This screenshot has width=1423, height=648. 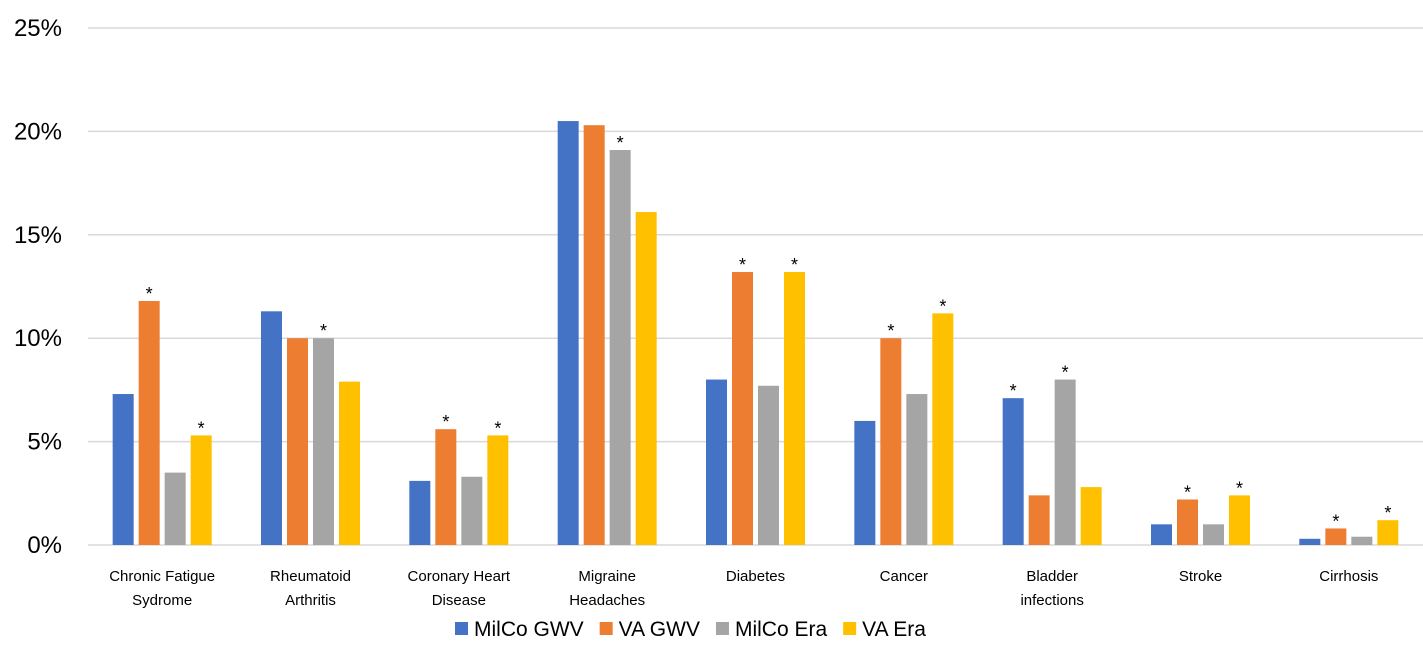 What do you see at coordinates (459, 576) in the screenshot?
I see `x-tick-label: Coronary Heart` at bounding box center [459, 576].